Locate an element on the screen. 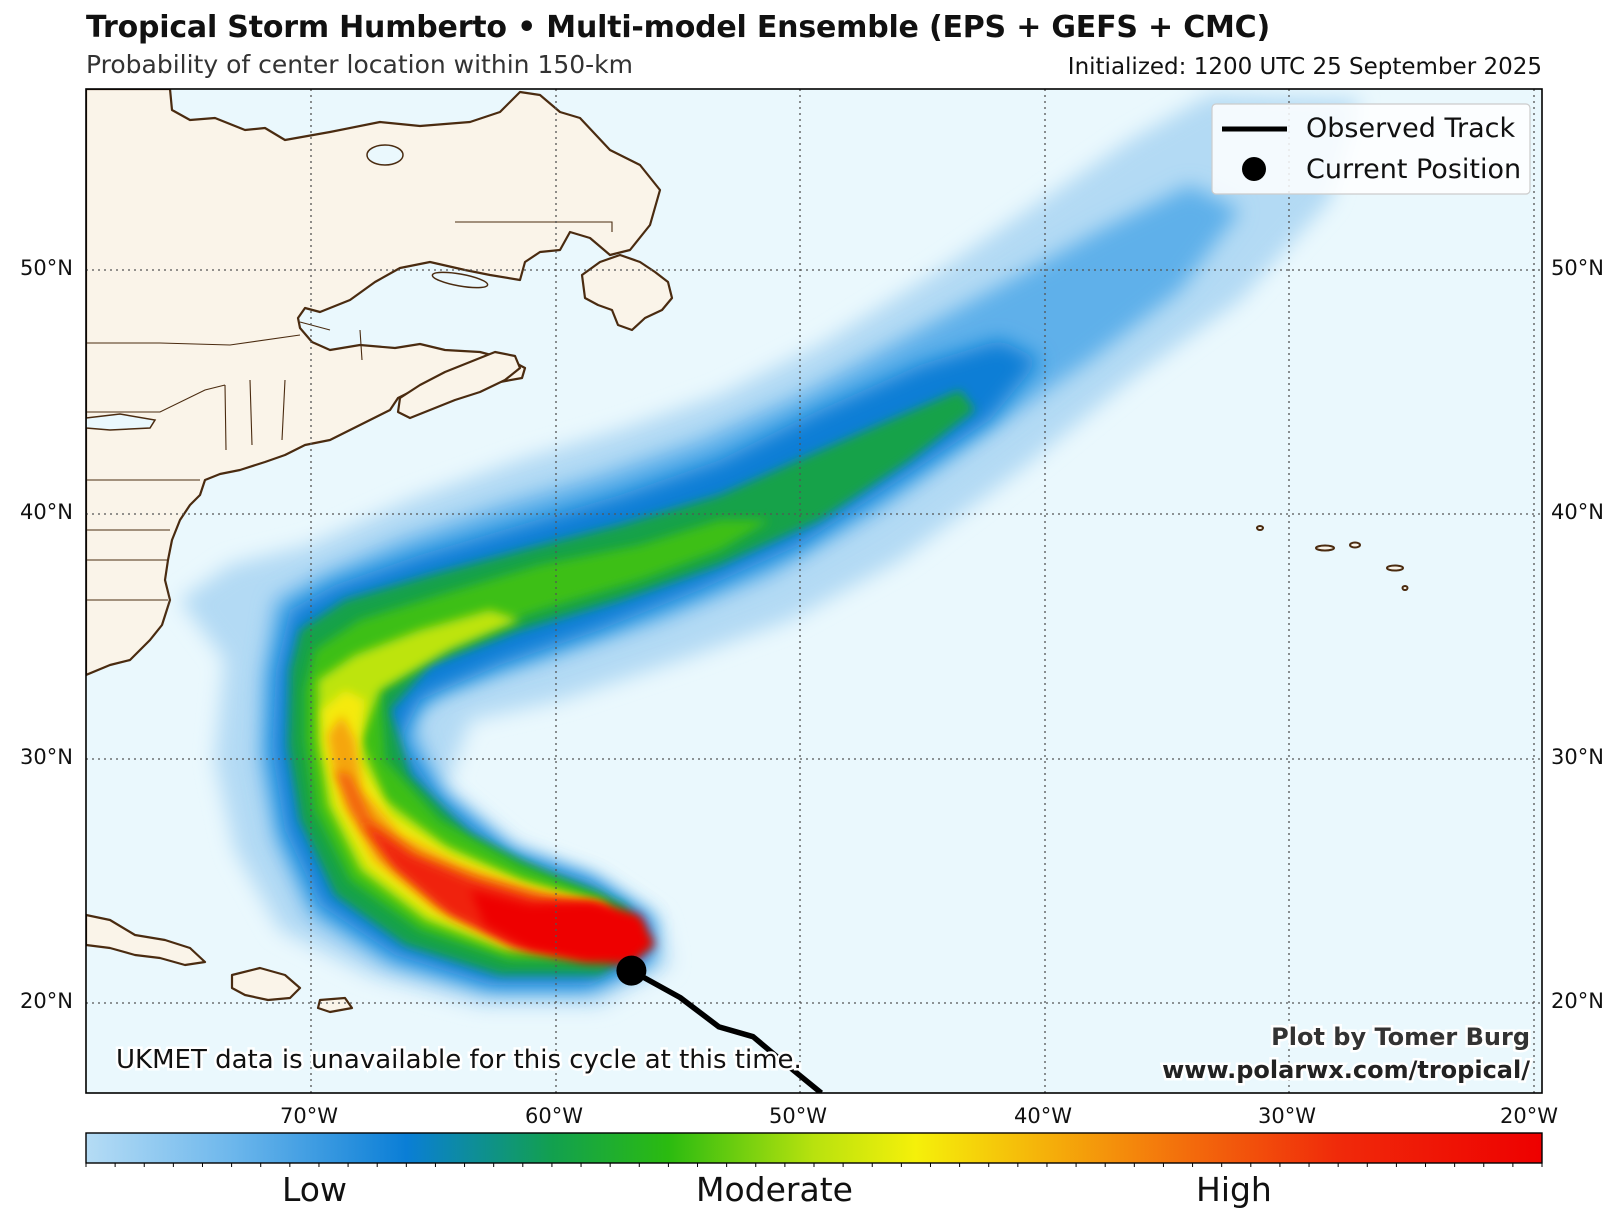  initialized-time: Initialized: 1200 UTC 25 September 2025 is located at coordinates (1304, 67).